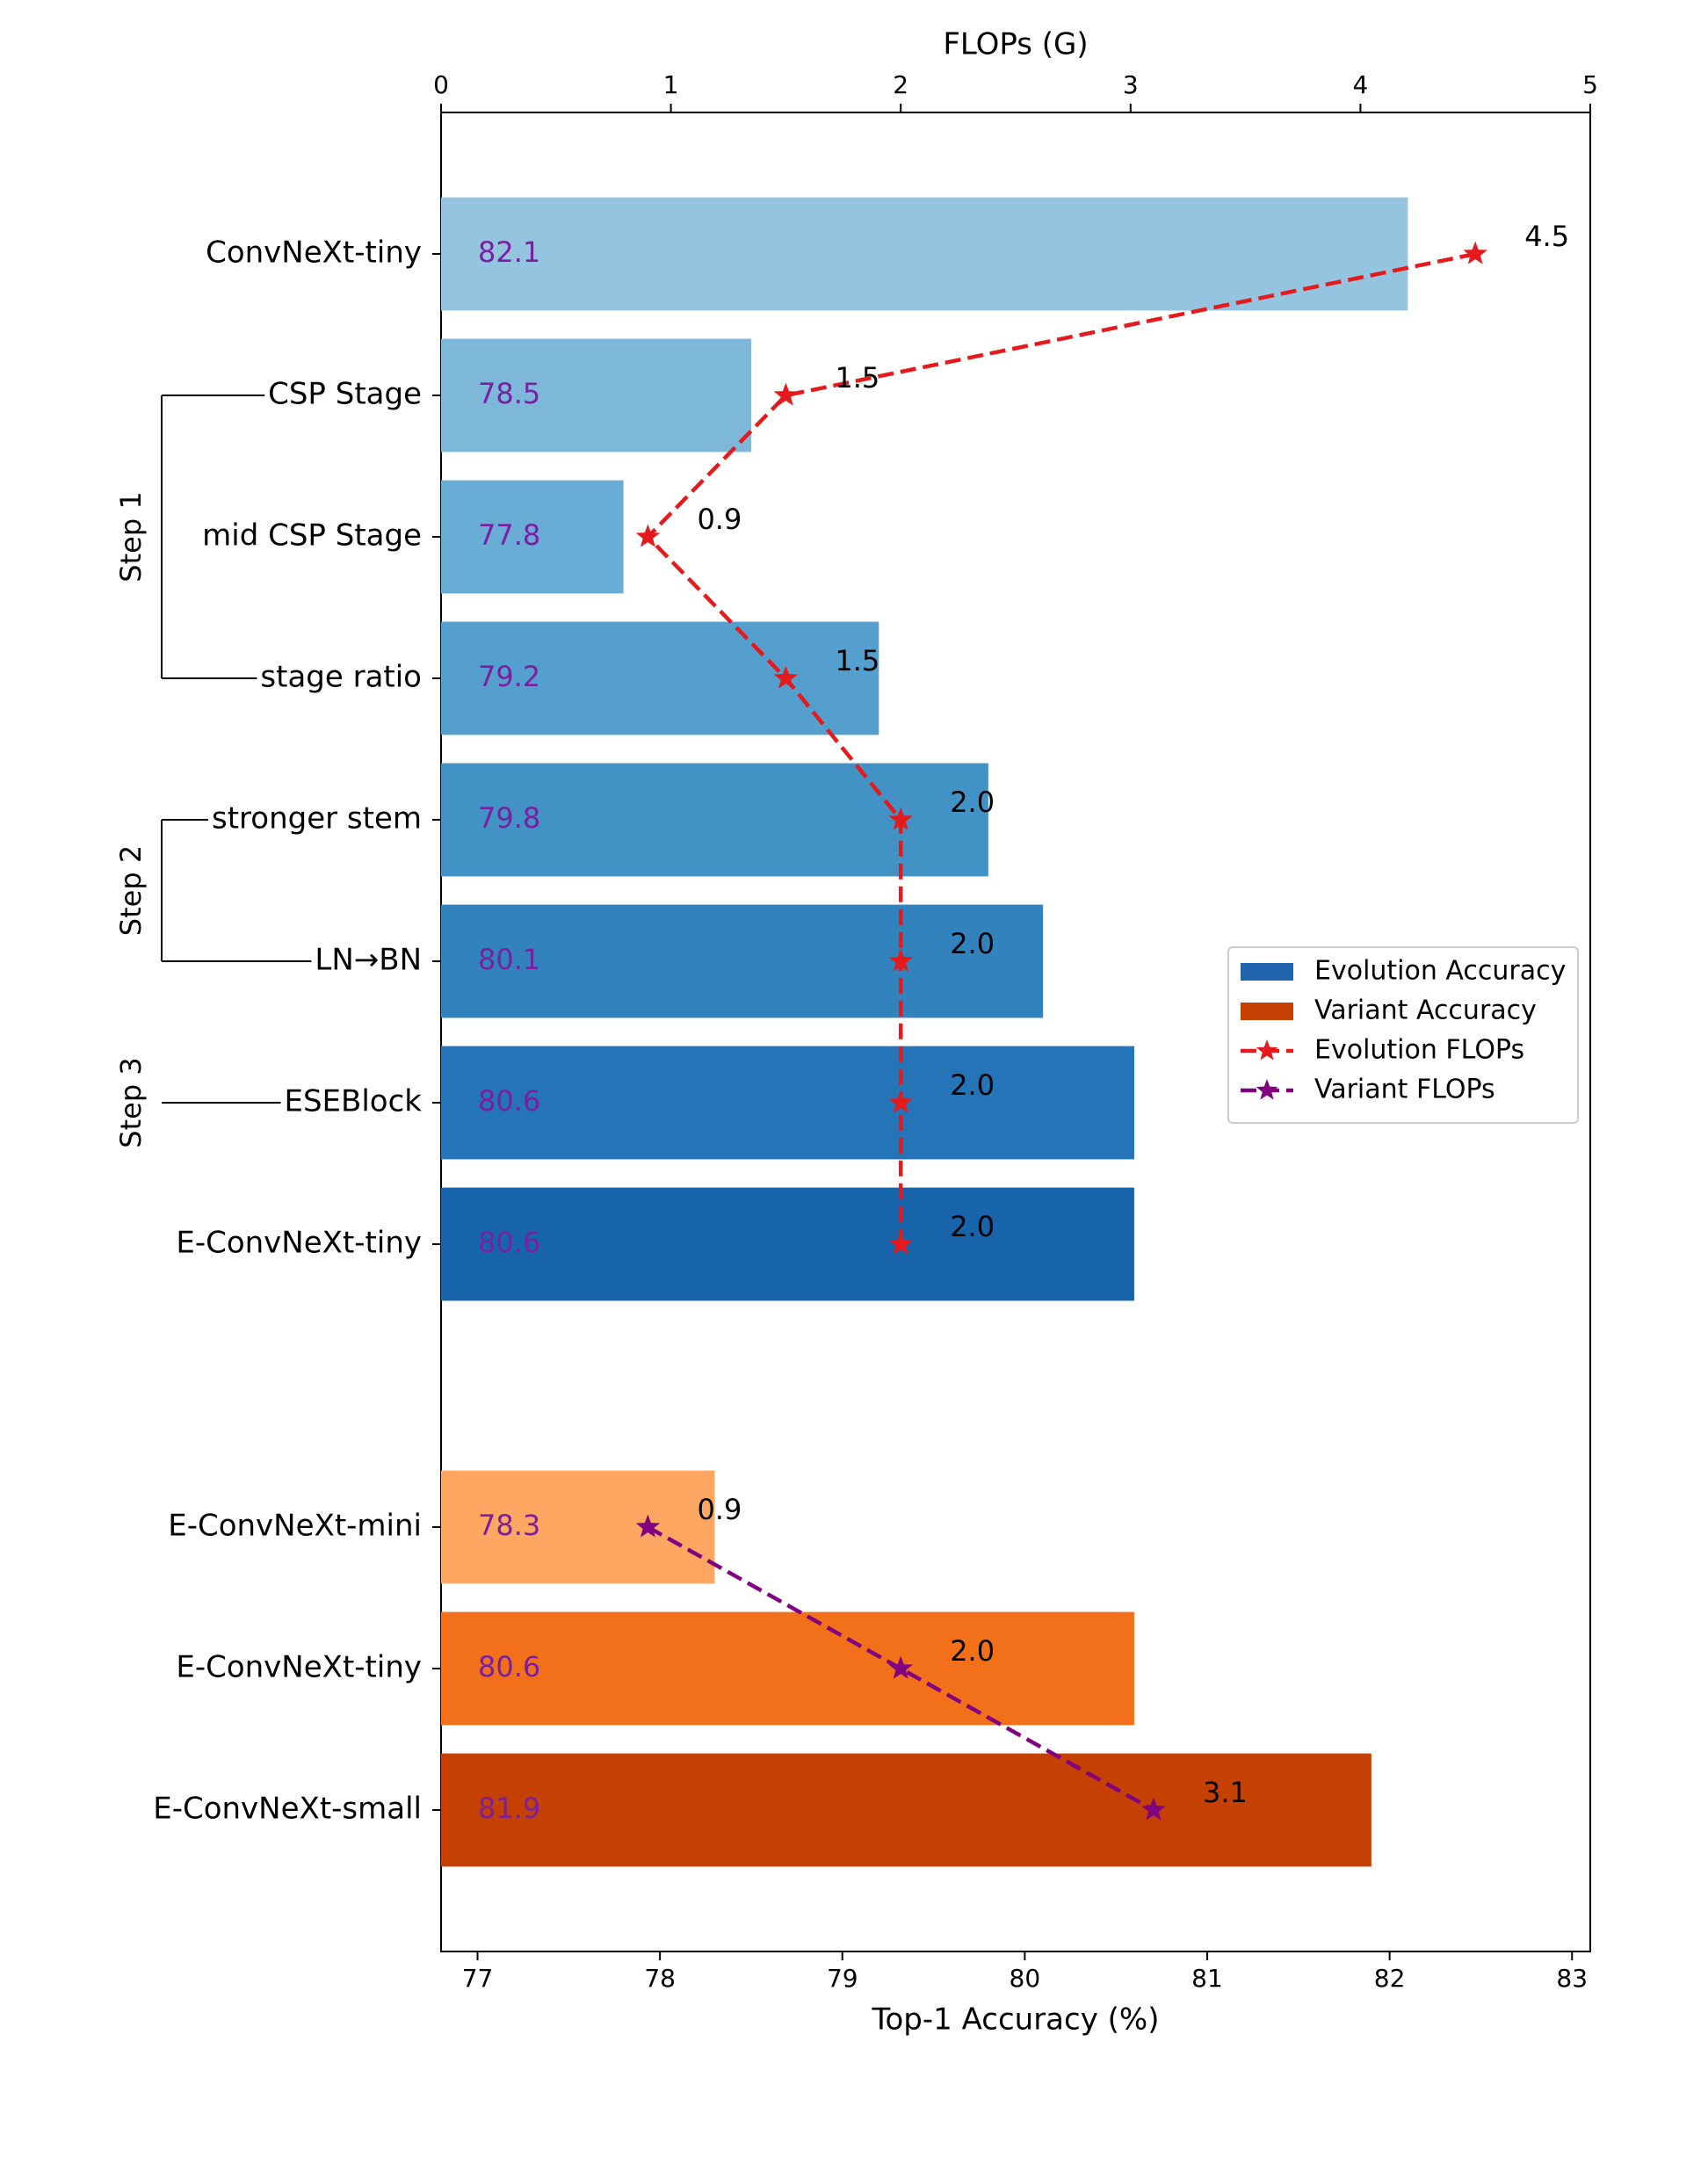 This screenshot has height=2165, width=1708. What do you see at coordinates (295, 1526) in the screenshot?
I see `y-tick-label: E-ConvNeXt-mini` at bounding box center [295, 1526].